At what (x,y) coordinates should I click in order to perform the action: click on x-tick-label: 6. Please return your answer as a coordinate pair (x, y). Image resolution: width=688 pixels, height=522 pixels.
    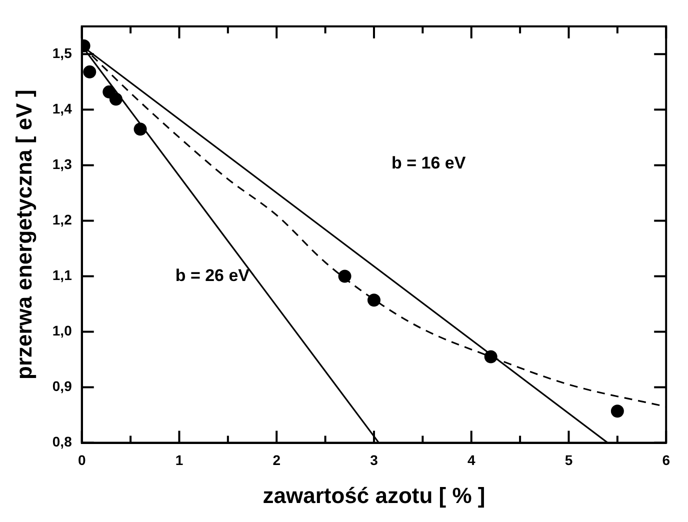
    Looking at the image, I should click on (666, 460).